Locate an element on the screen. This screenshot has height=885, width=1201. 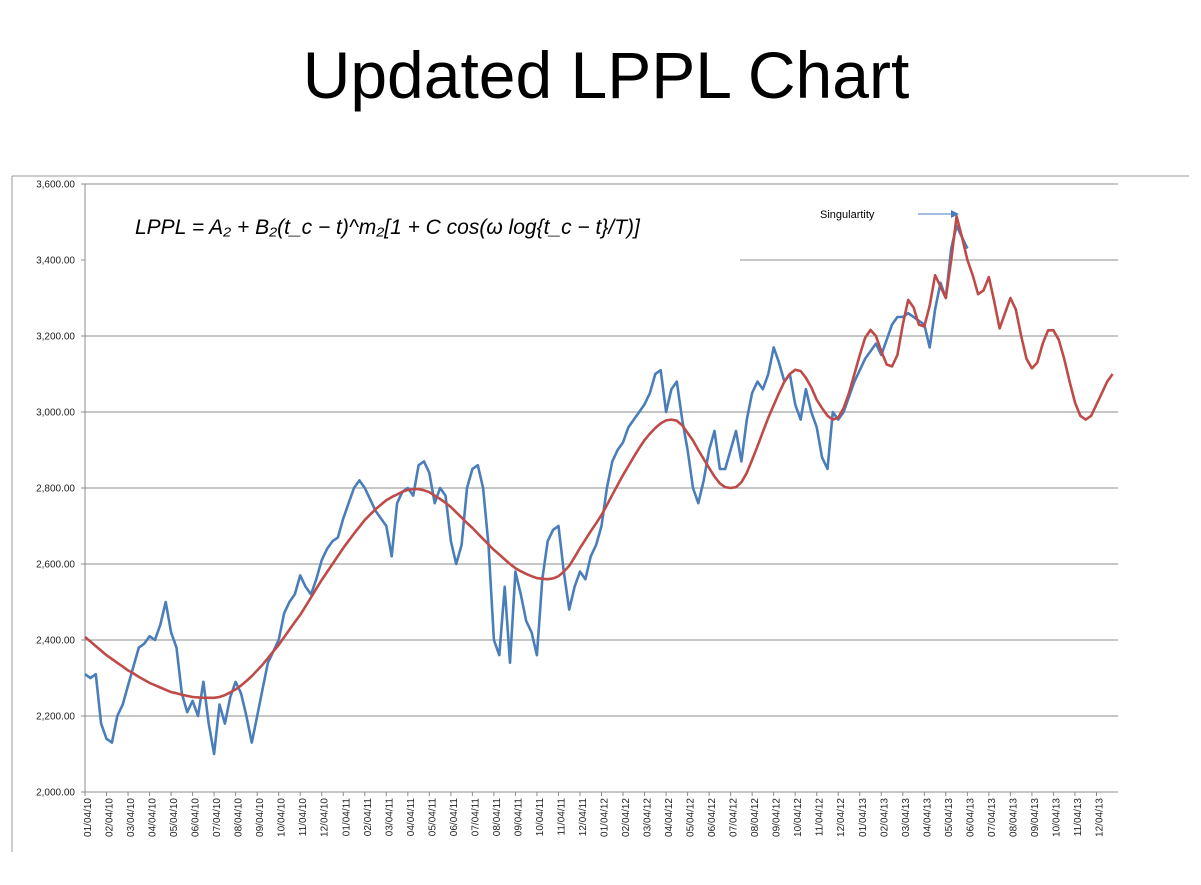
x-tick-label: 10/04/11 is located at coordinates (540, 817).